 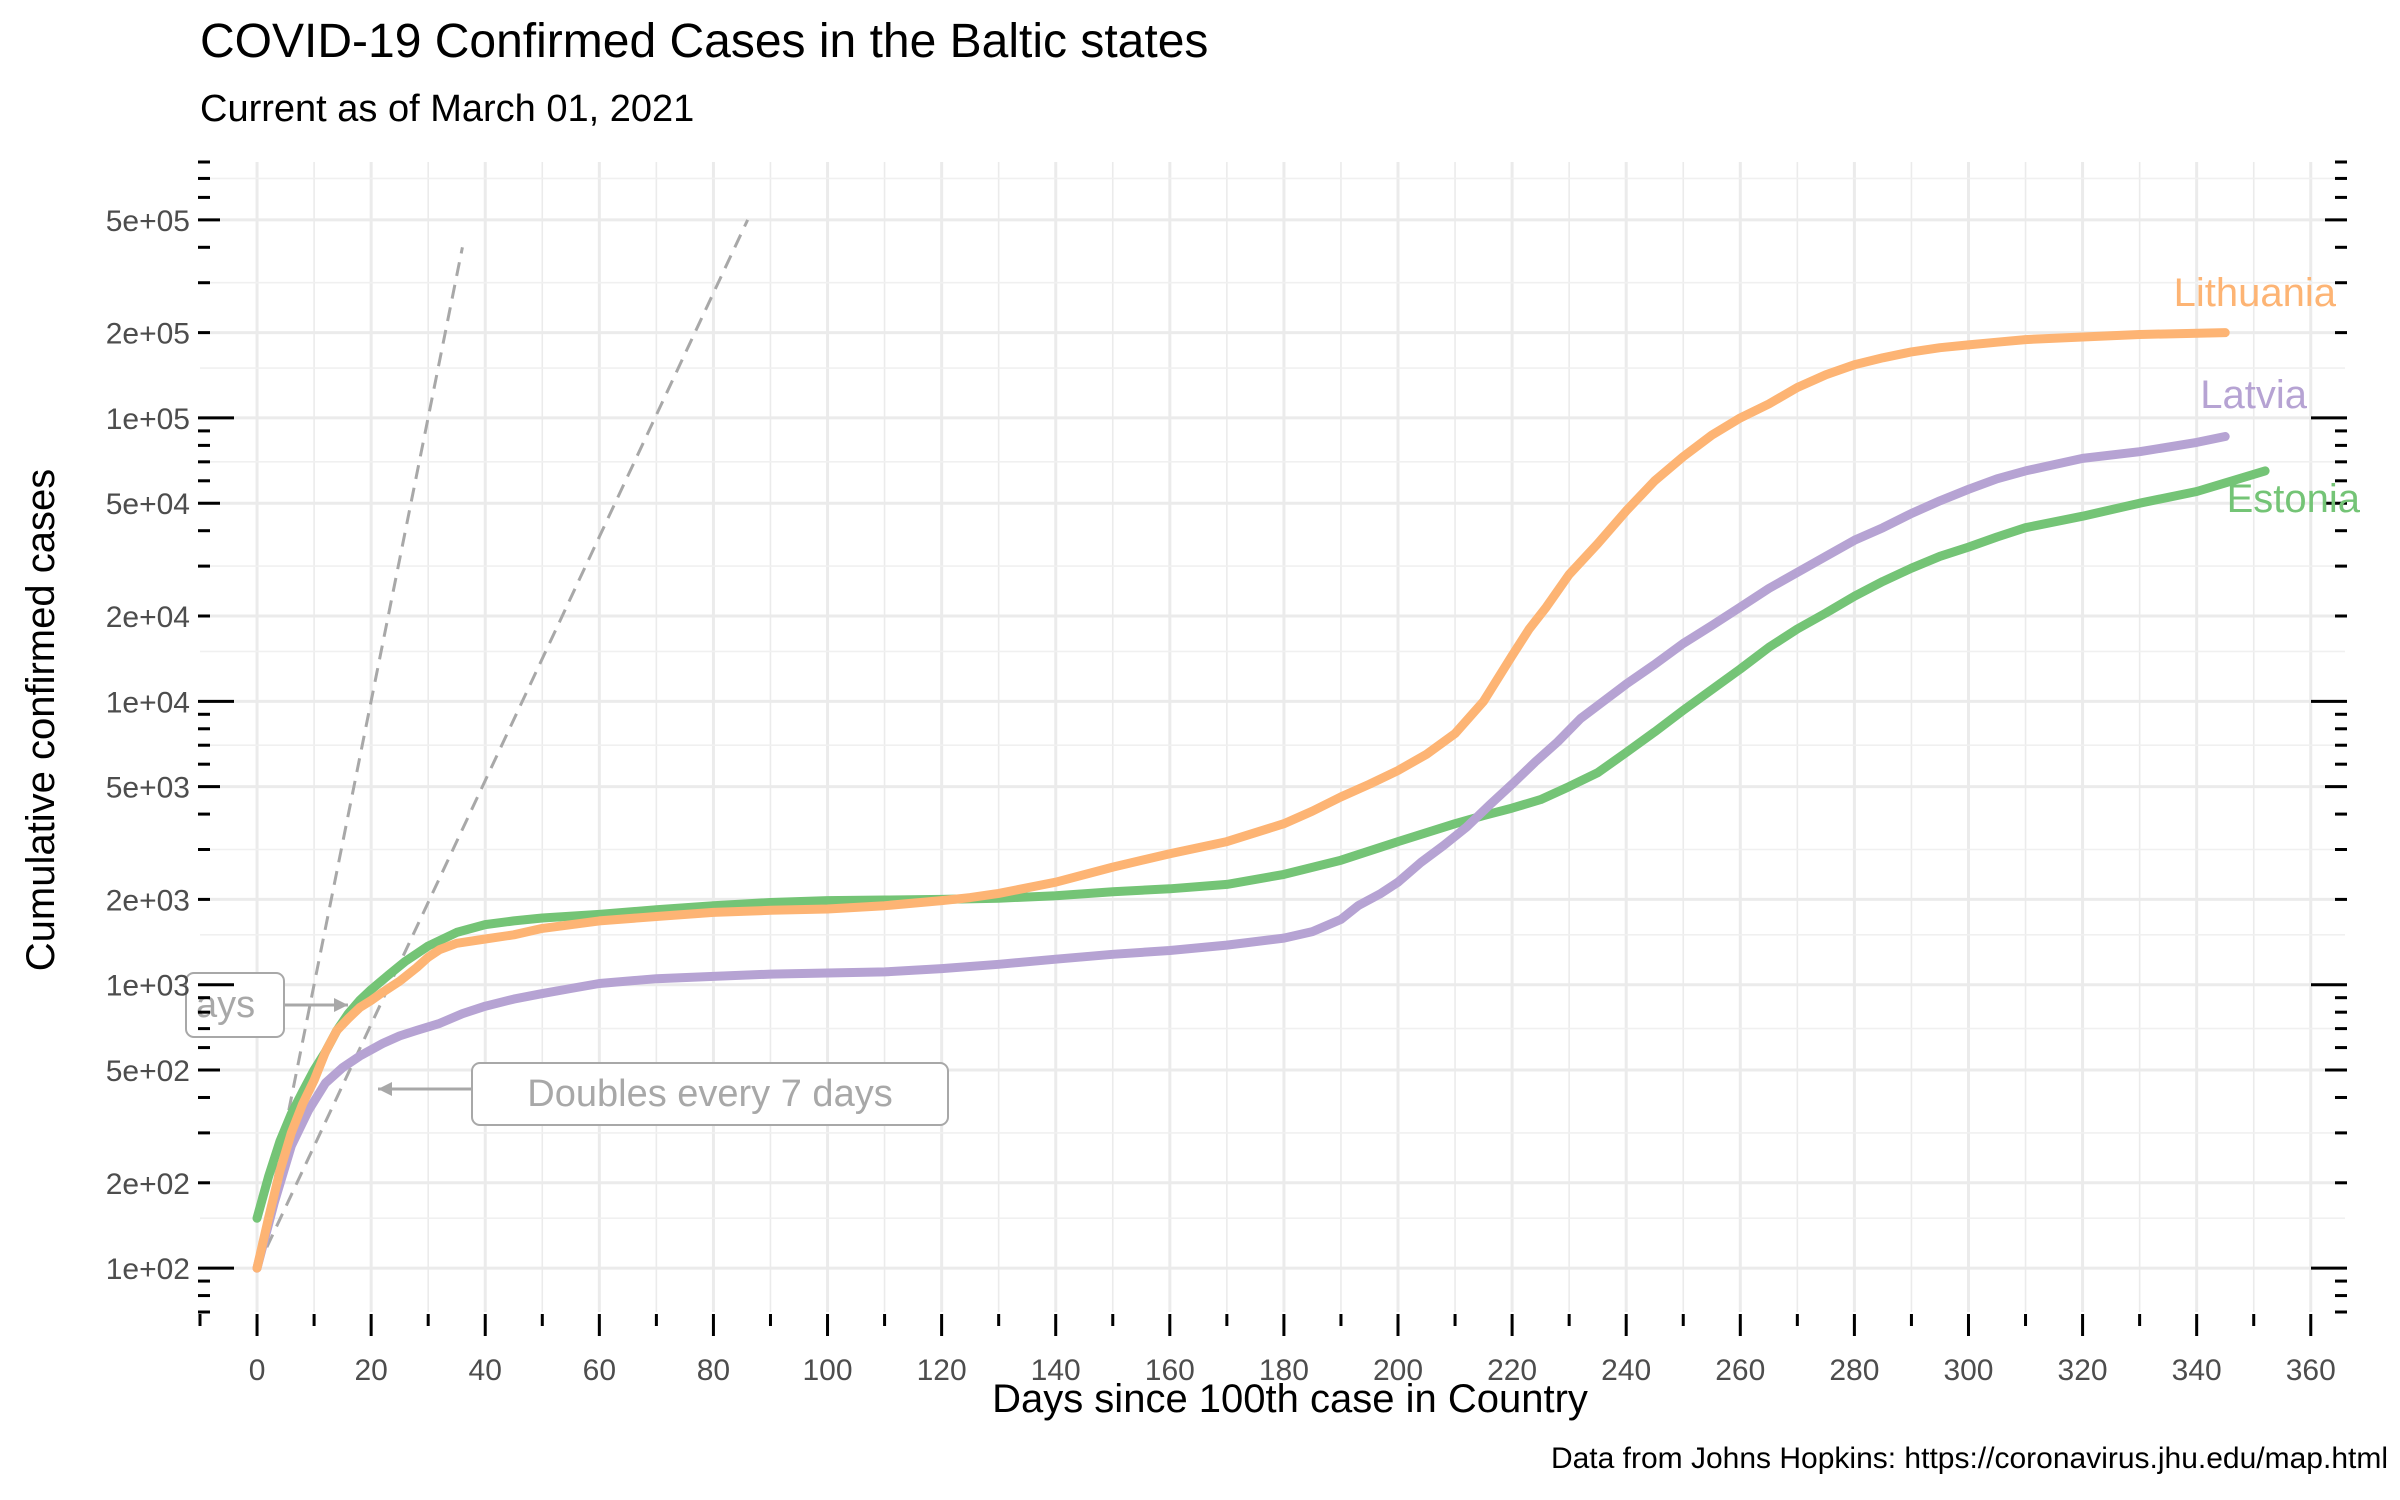 What do you see at coordinates (599, 1370) in the screenshot?
I see `x-tick-label: 60` at bounding box center [599, 1370].